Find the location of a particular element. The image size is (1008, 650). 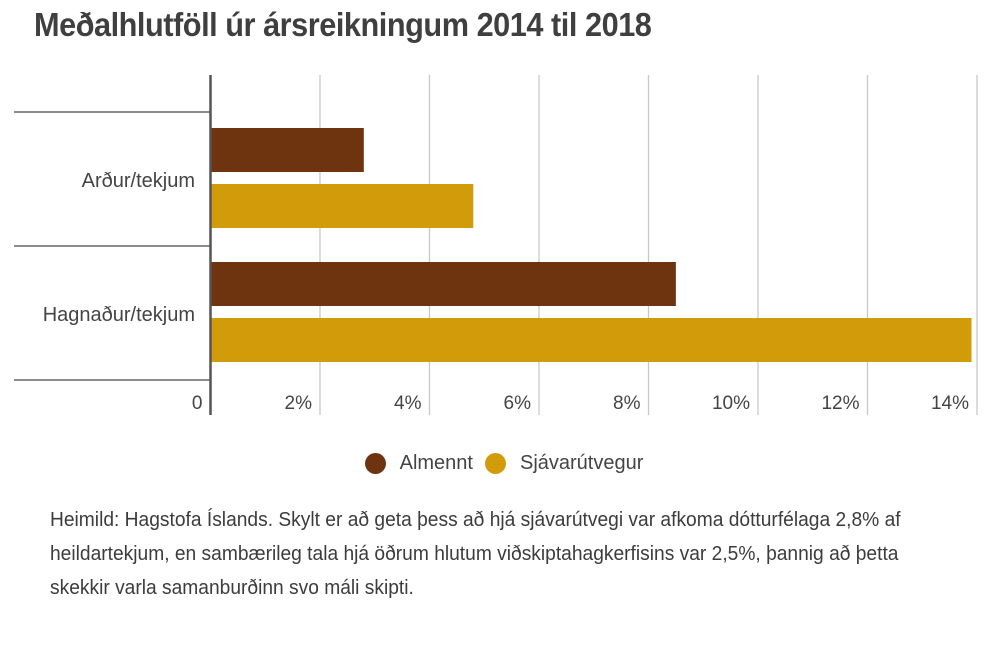

x-tick-label: 0 is located at coordinates (197, 403).